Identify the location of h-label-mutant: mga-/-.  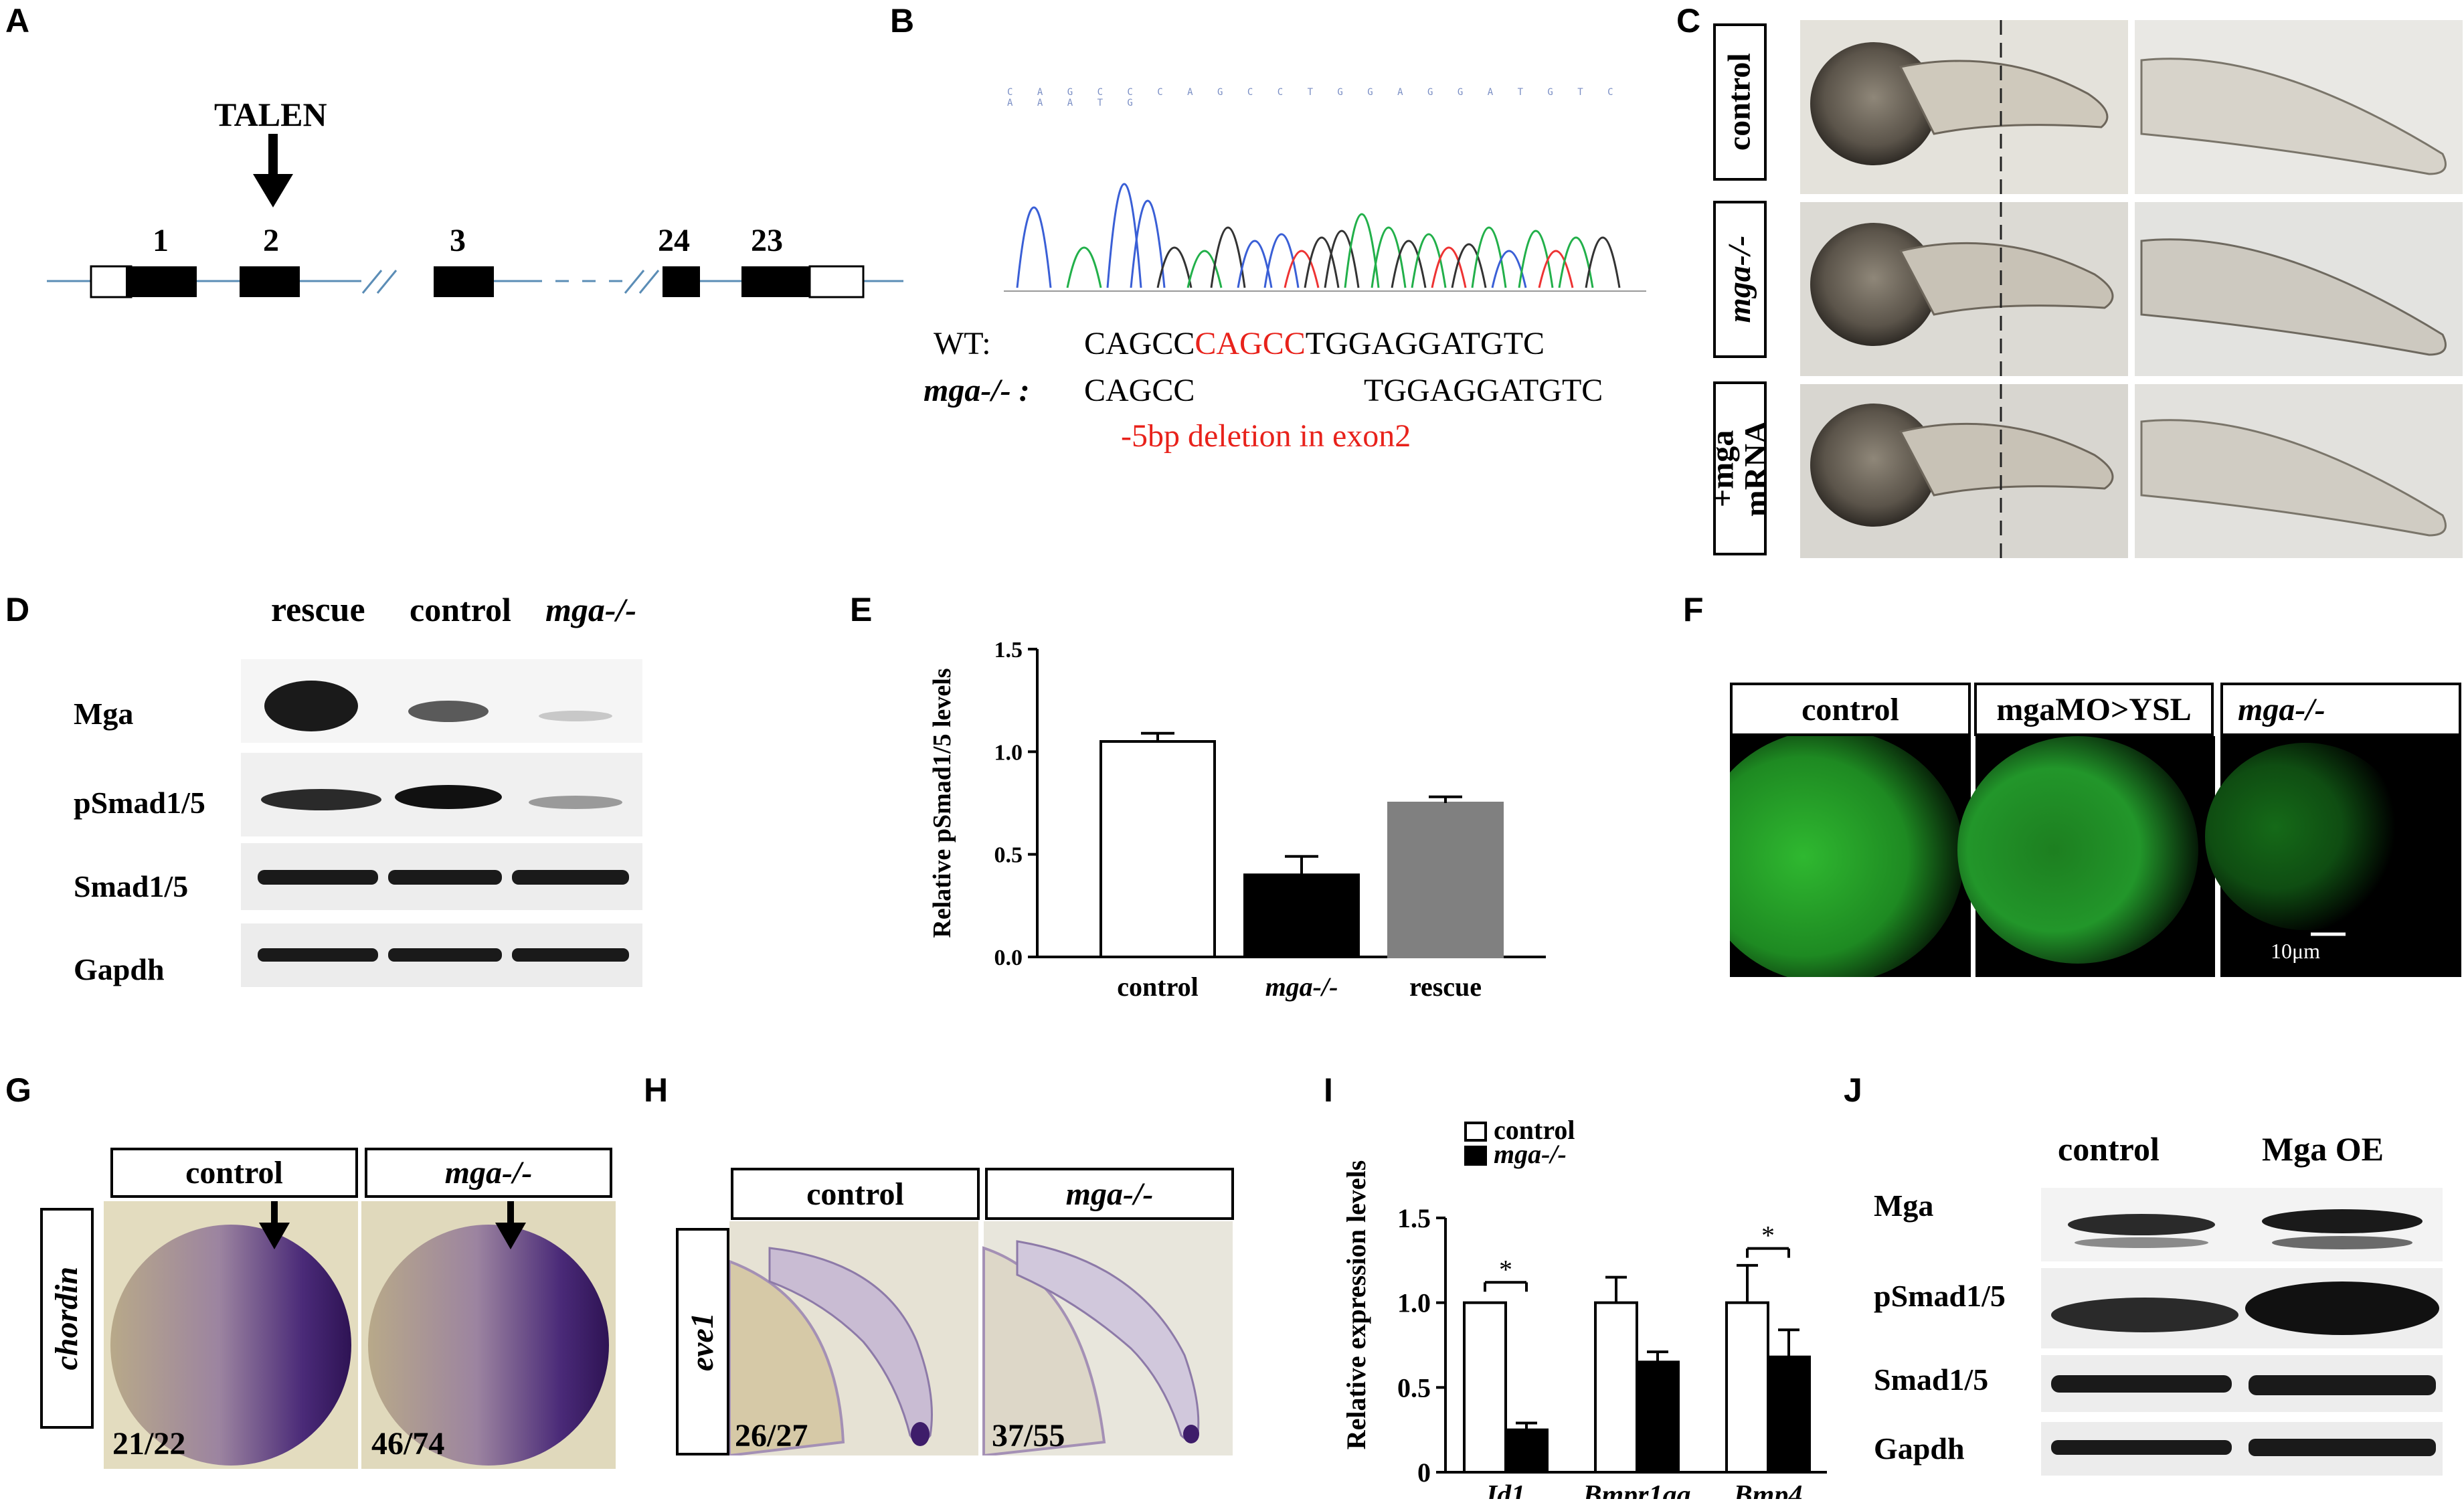
(1109, 1194).